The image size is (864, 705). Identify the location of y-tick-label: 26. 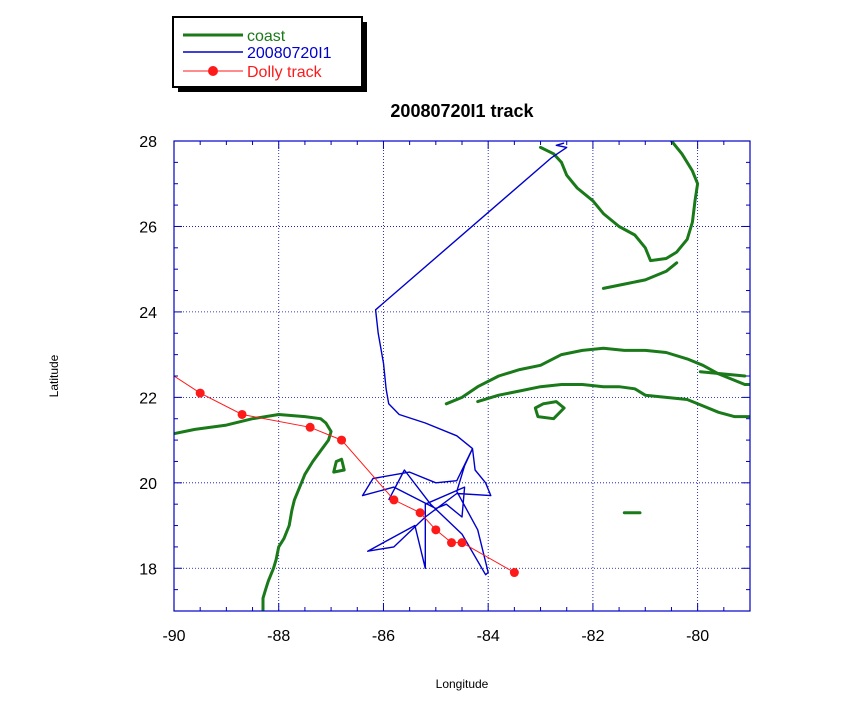
(148, 227).